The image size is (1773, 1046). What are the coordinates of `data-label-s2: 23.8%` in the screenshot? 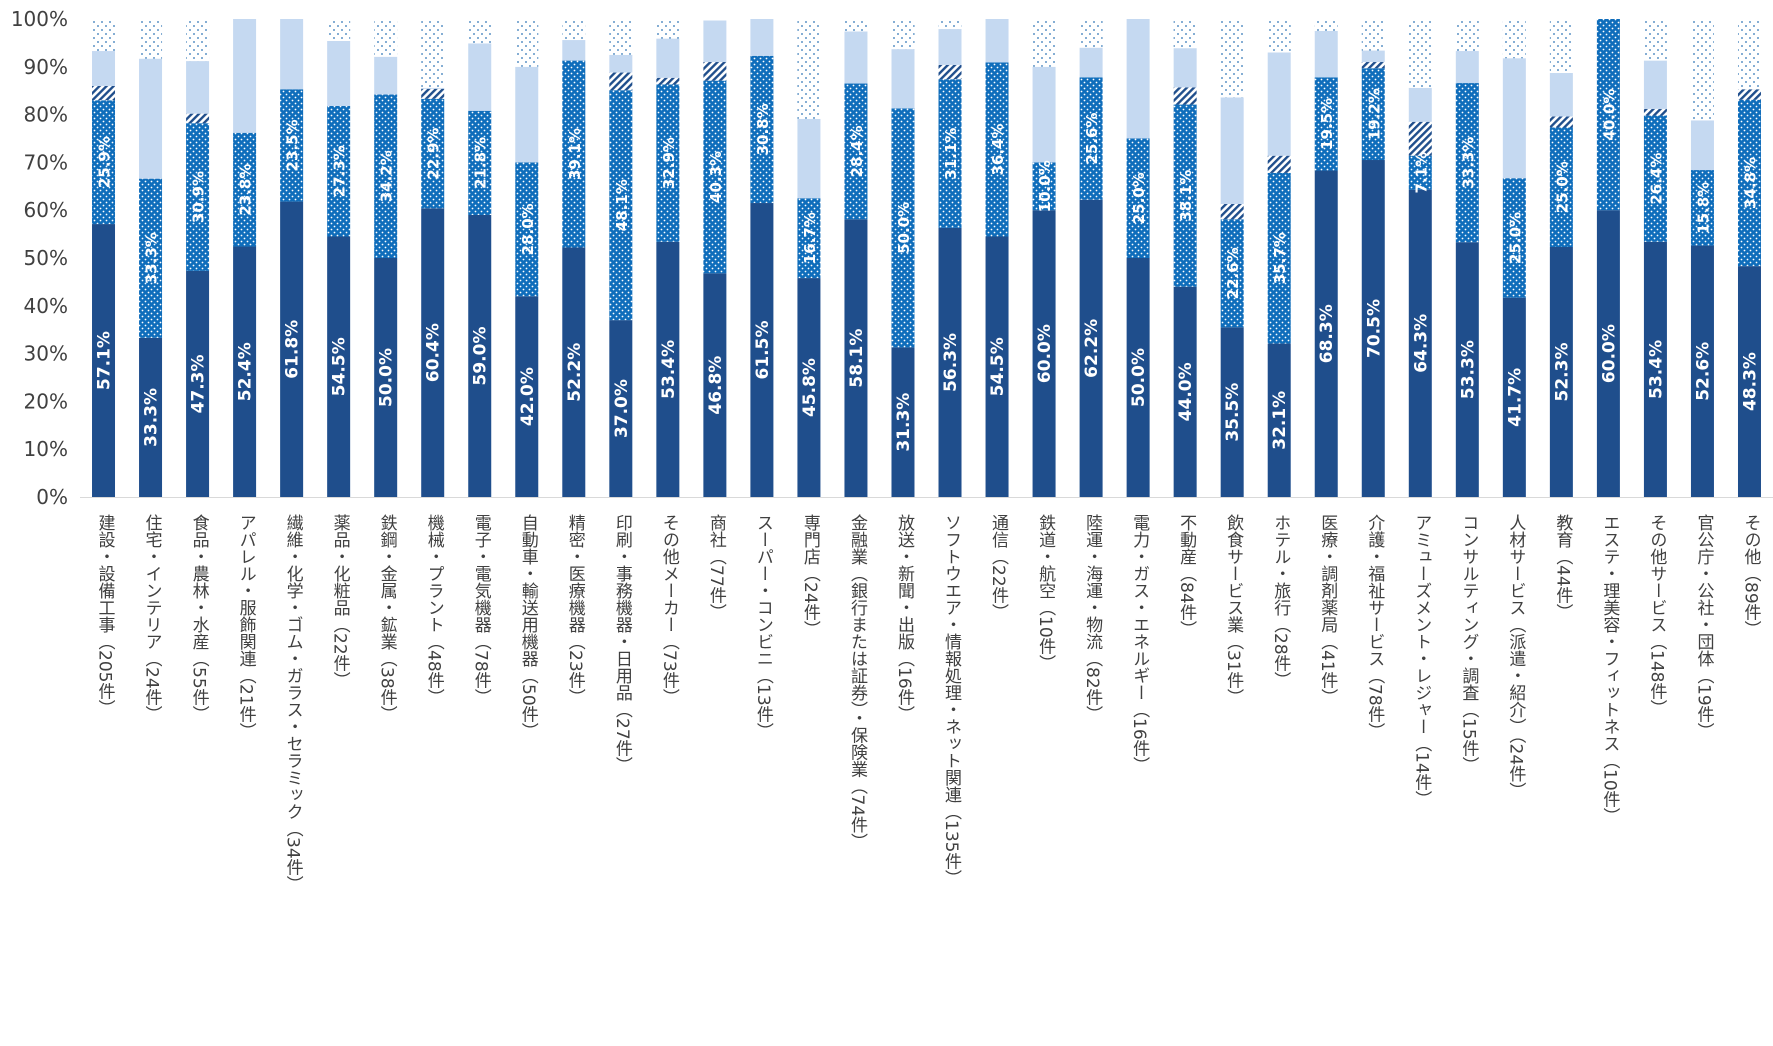 It's located at (246, 190).